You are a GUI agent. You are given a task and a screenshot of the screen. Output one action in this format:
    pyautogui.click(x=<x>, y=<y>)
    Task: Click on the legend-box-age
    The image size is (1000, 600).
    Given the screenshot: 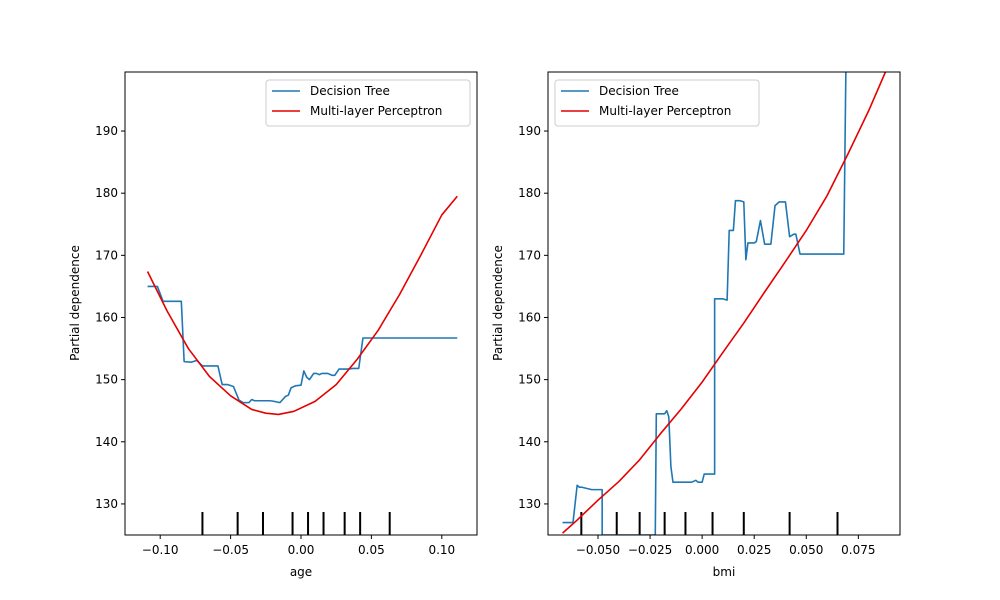 What is the action you would take?
    pyautogui.click(x=368, y=103)
    